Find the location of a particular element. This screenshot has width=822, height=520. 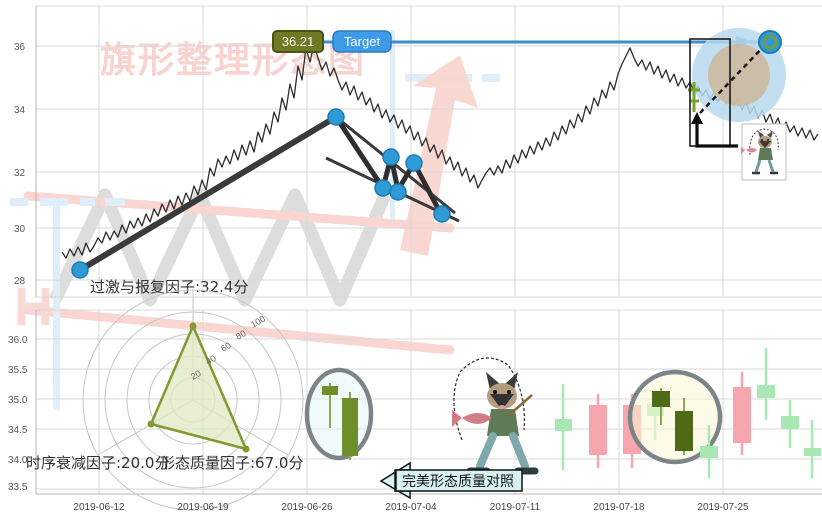

xtick-5: 2019-07-18 is located at coordinates (619, 507).